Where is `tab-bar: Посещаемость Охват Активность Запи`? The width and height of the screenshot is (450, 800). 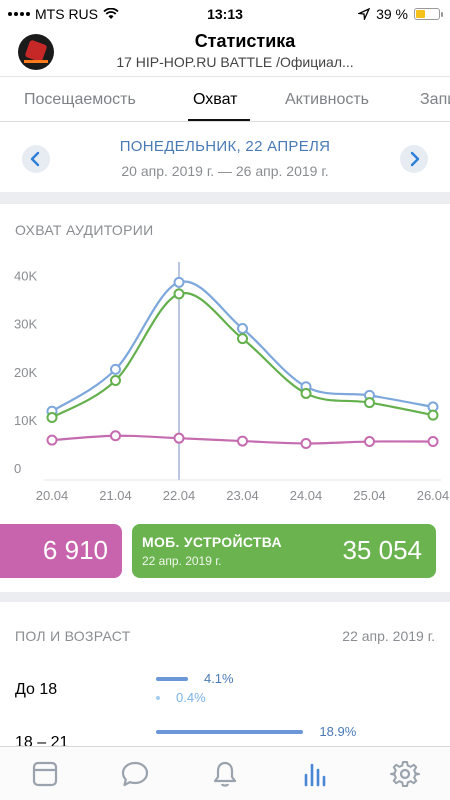
tab-bar: Посещаемость Охват Активность Запи is located at coordinates (225, 99).